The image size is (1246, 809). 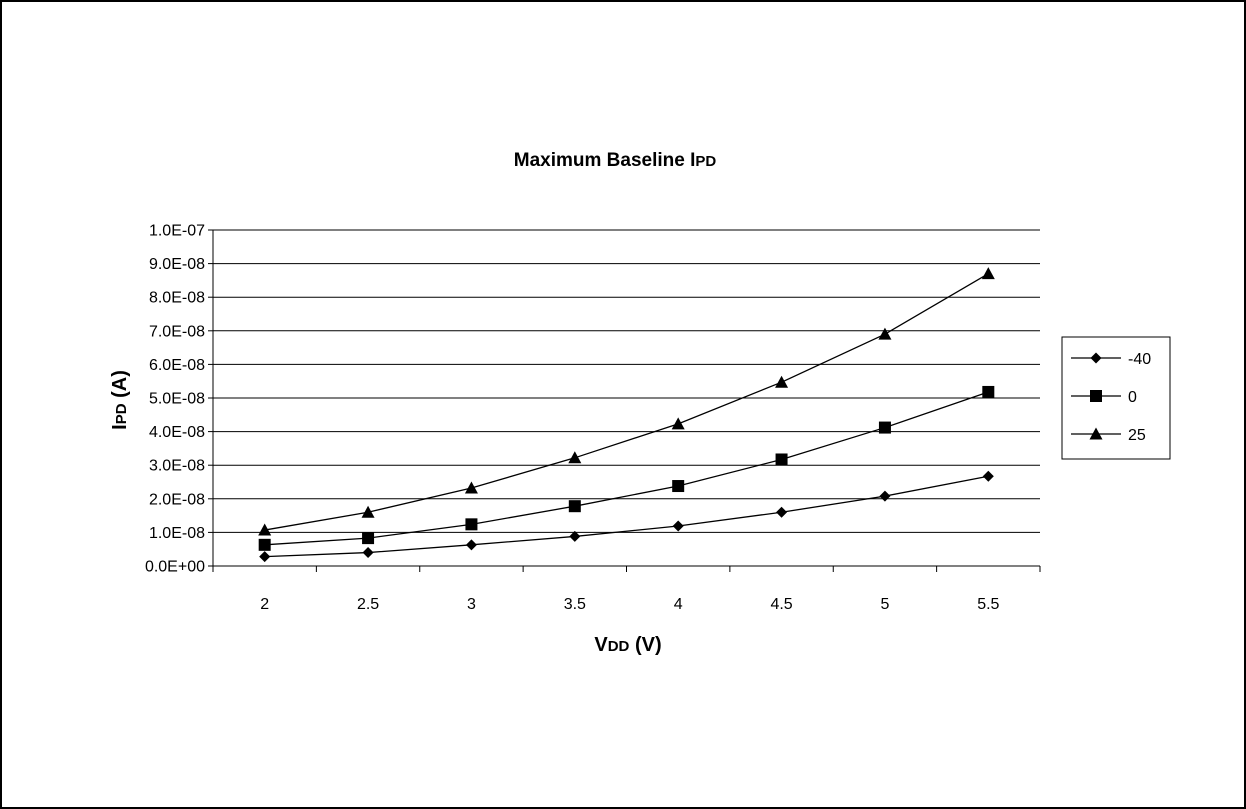 I want to click on chart-title: Maximum Baseline IPD, so click(x=615, y=160).